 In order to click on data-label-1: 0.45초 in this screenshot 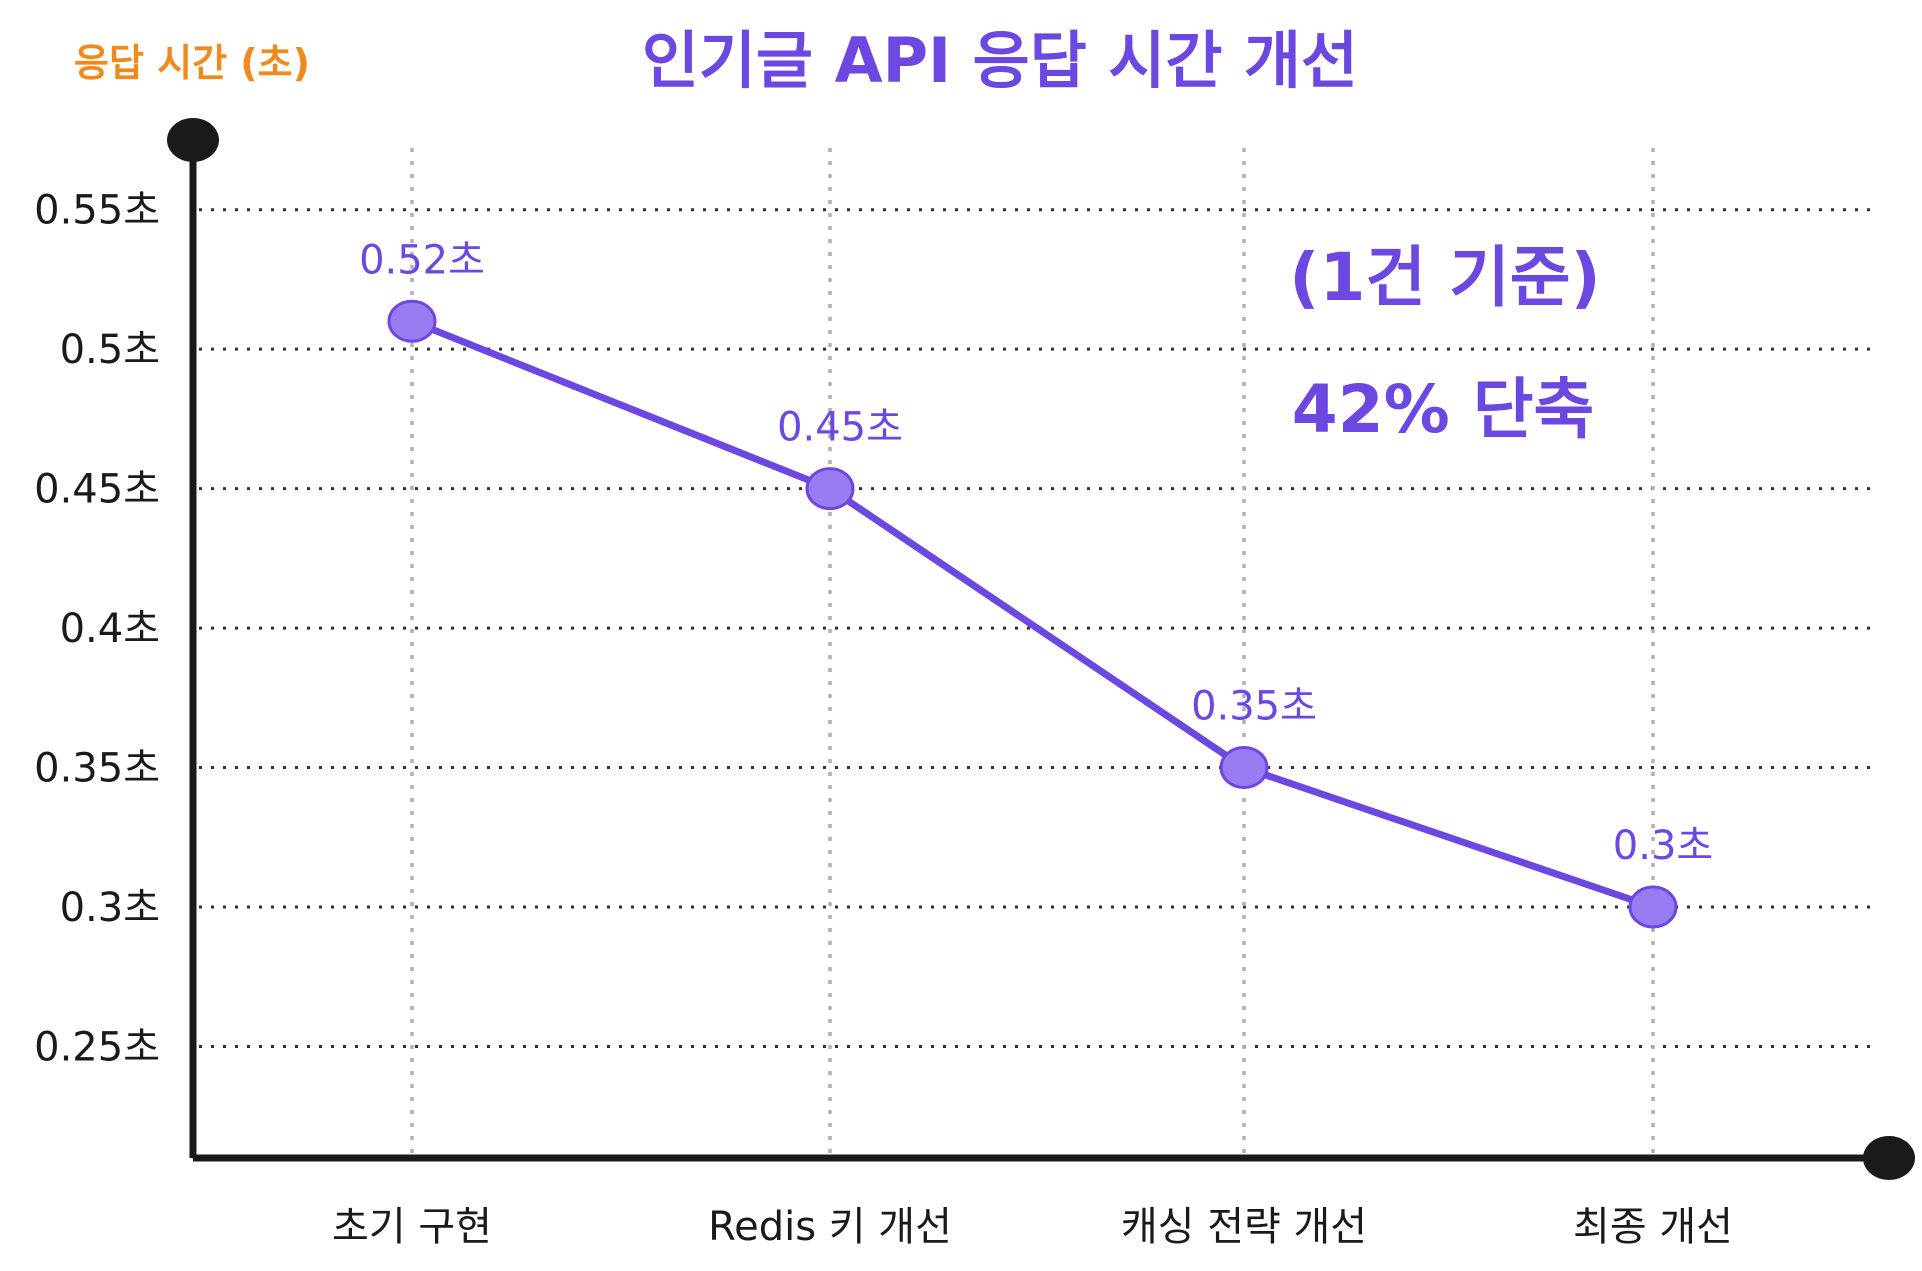, I will do `click(840, 428)`.